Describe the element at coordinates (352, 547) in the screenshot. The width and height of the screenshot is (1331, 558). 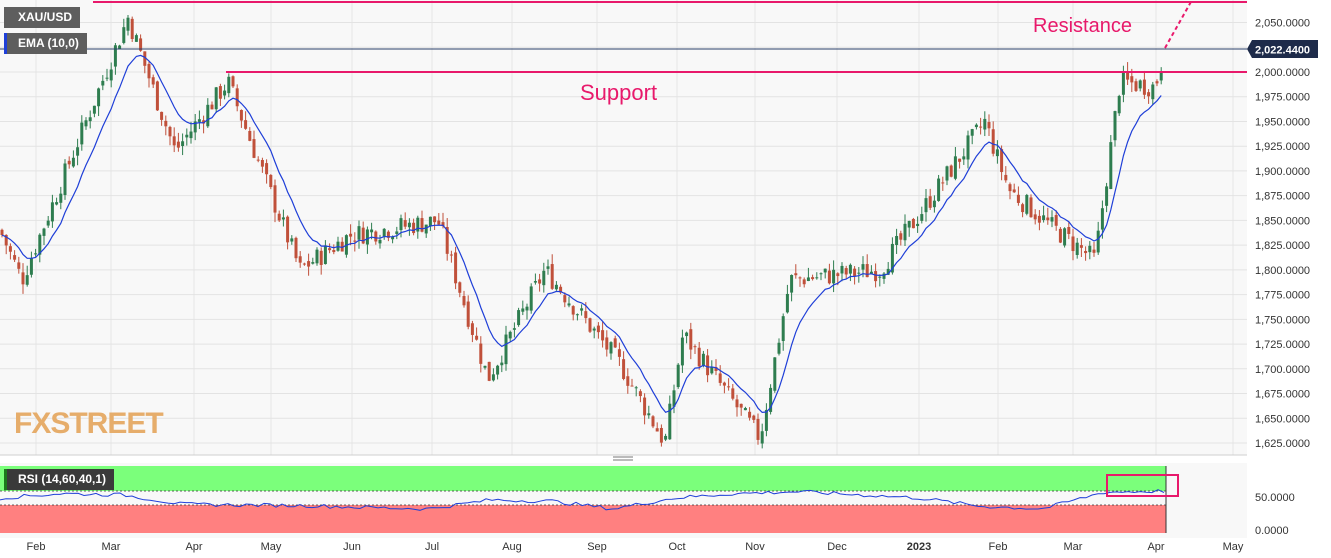
I see `time-tick-label: Jun` at that location.